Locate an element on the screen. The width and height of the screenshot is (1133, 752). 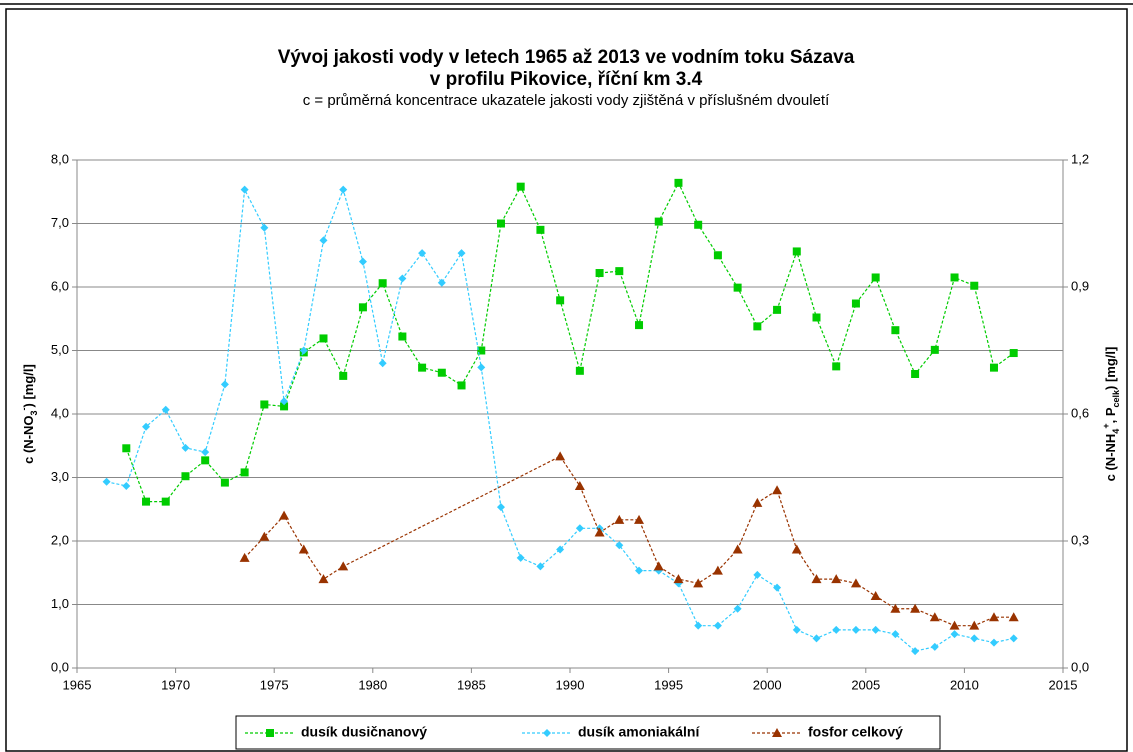
y2-tick-label: 0,0 is located at coordinates (1080, 666).